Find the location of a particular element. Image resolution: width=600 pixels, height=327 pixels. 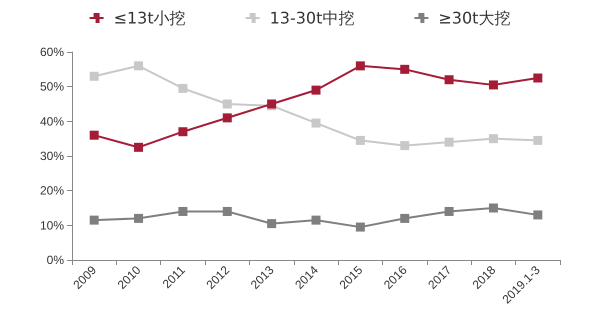

y-tick-label: 40% is located at coordinates (52, 121).